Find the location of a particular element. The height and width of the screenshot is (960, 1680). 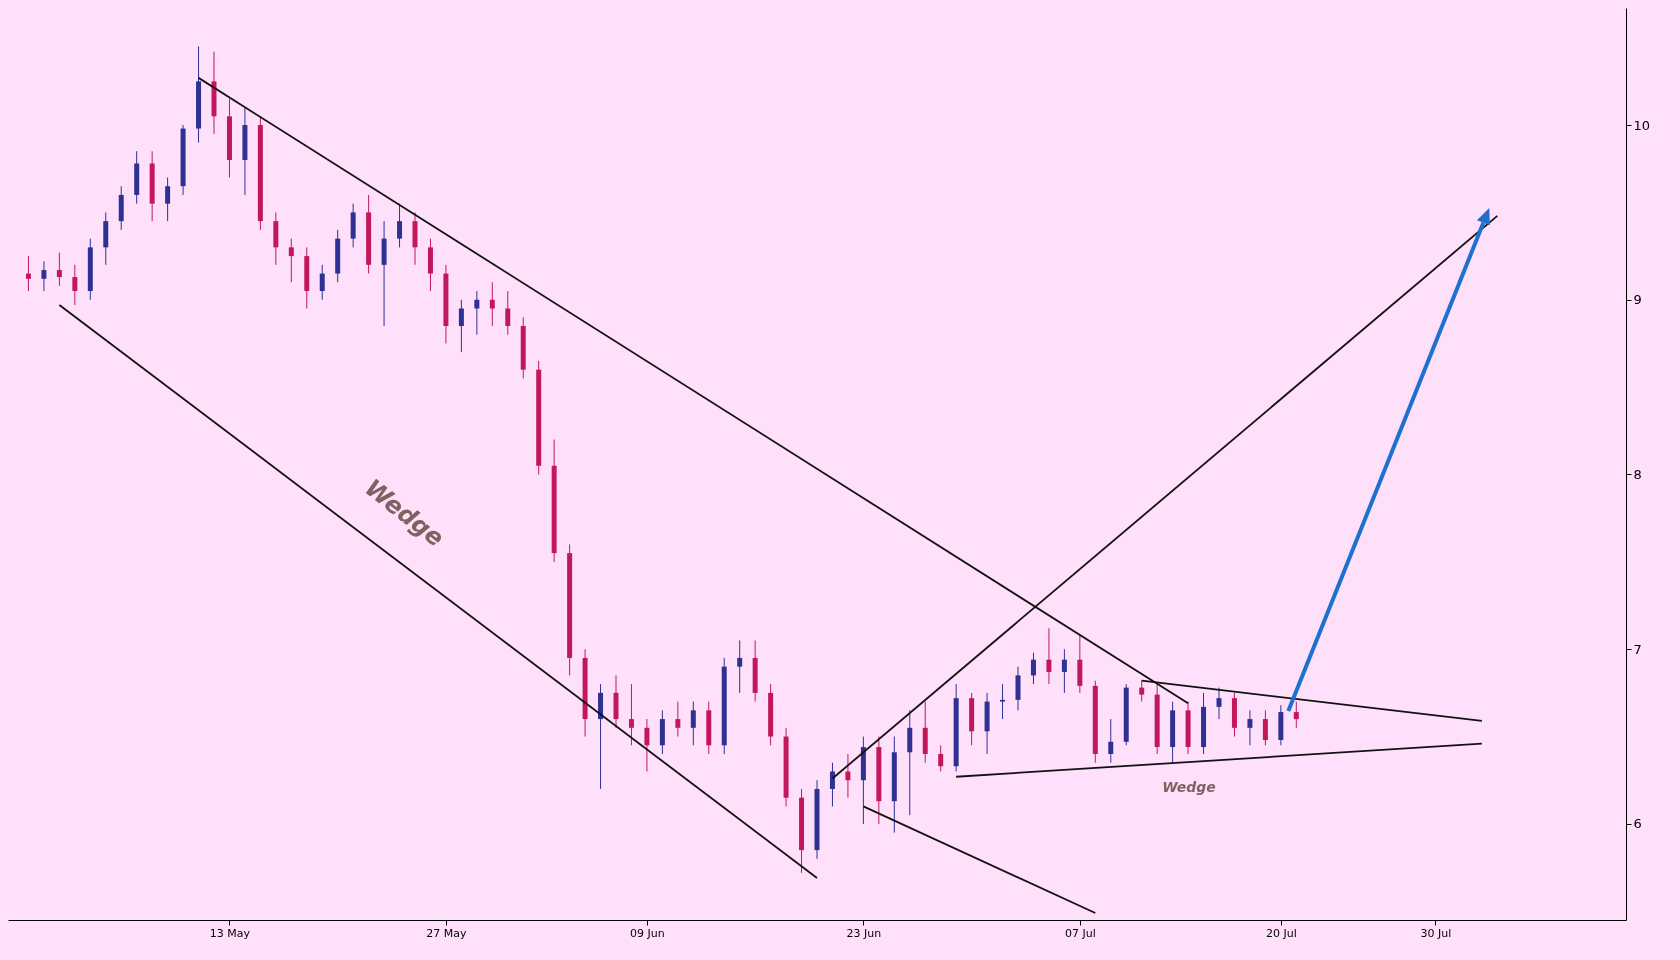

x-tick-label: 30 Jul is located at coordinates (1436, 933).